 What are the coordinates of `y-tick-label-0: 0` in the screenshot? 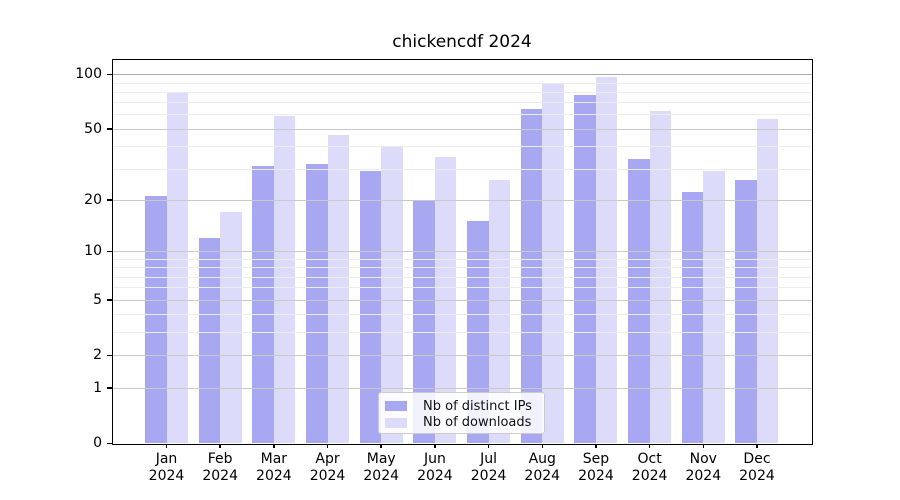 It's located at (97, 443).